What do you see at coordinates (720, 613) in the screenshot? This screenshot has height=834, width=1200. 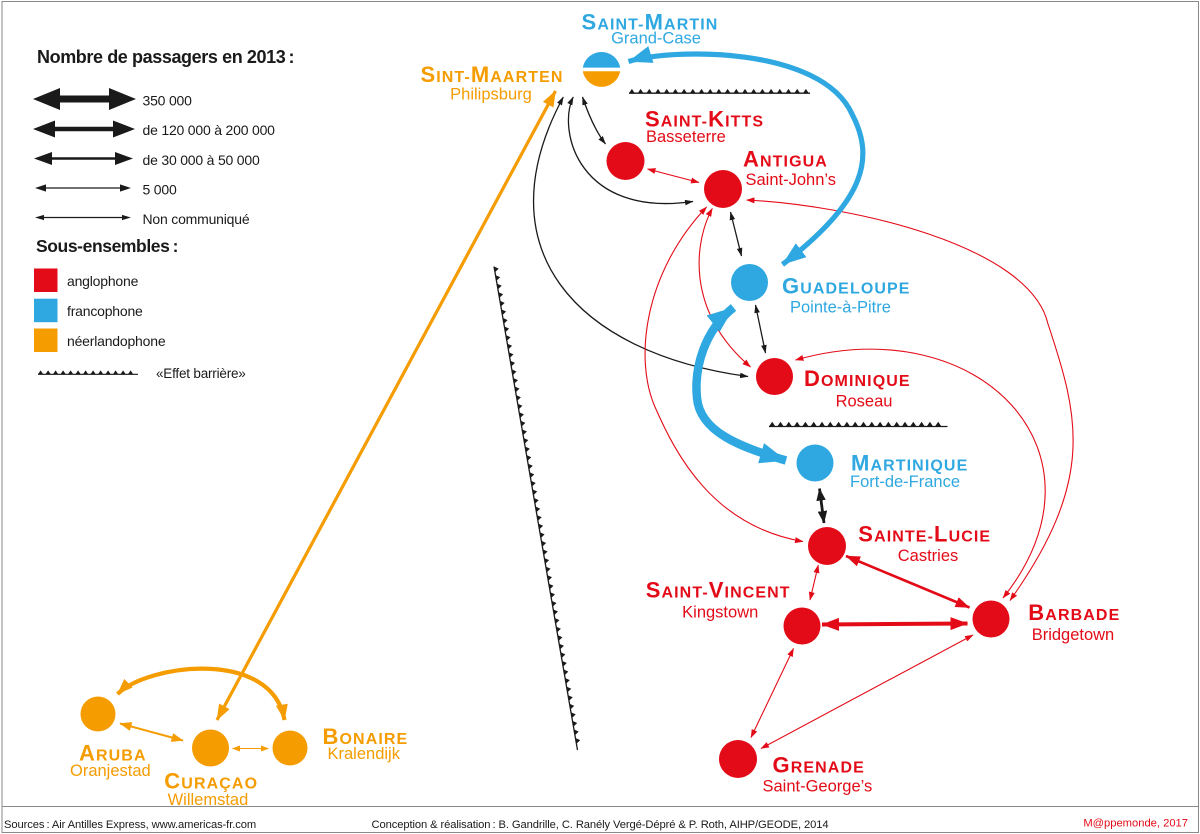 I see `svg-text: Kingstown` at bounding box center [720, 613].